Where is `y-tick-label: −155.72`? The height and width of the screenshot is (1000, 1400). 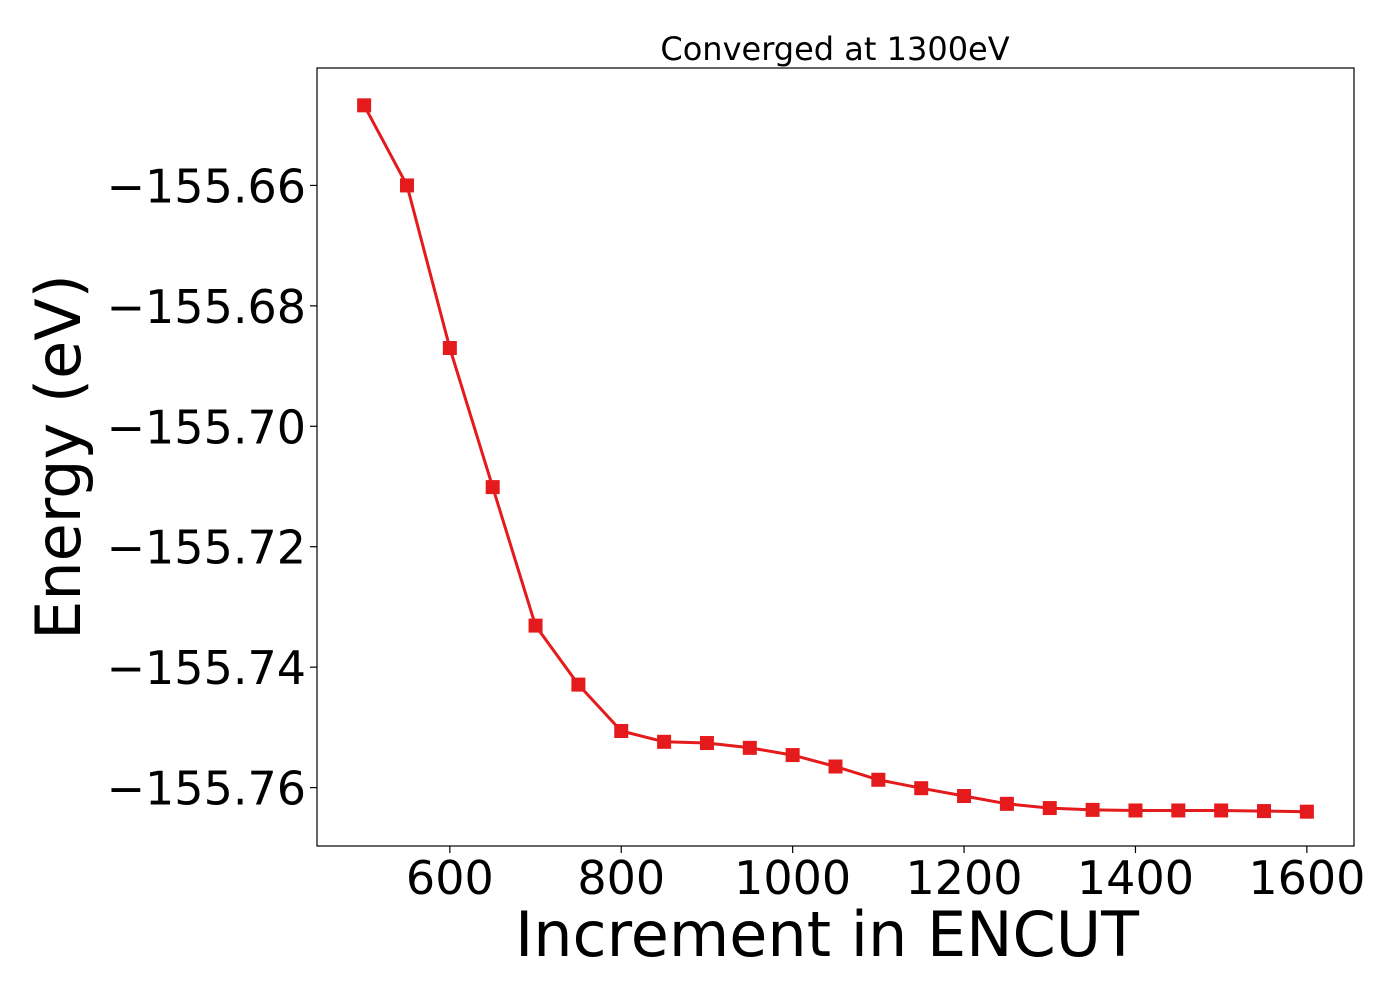
y-tick-label: −155.72 is located at coordinates (207, 548).